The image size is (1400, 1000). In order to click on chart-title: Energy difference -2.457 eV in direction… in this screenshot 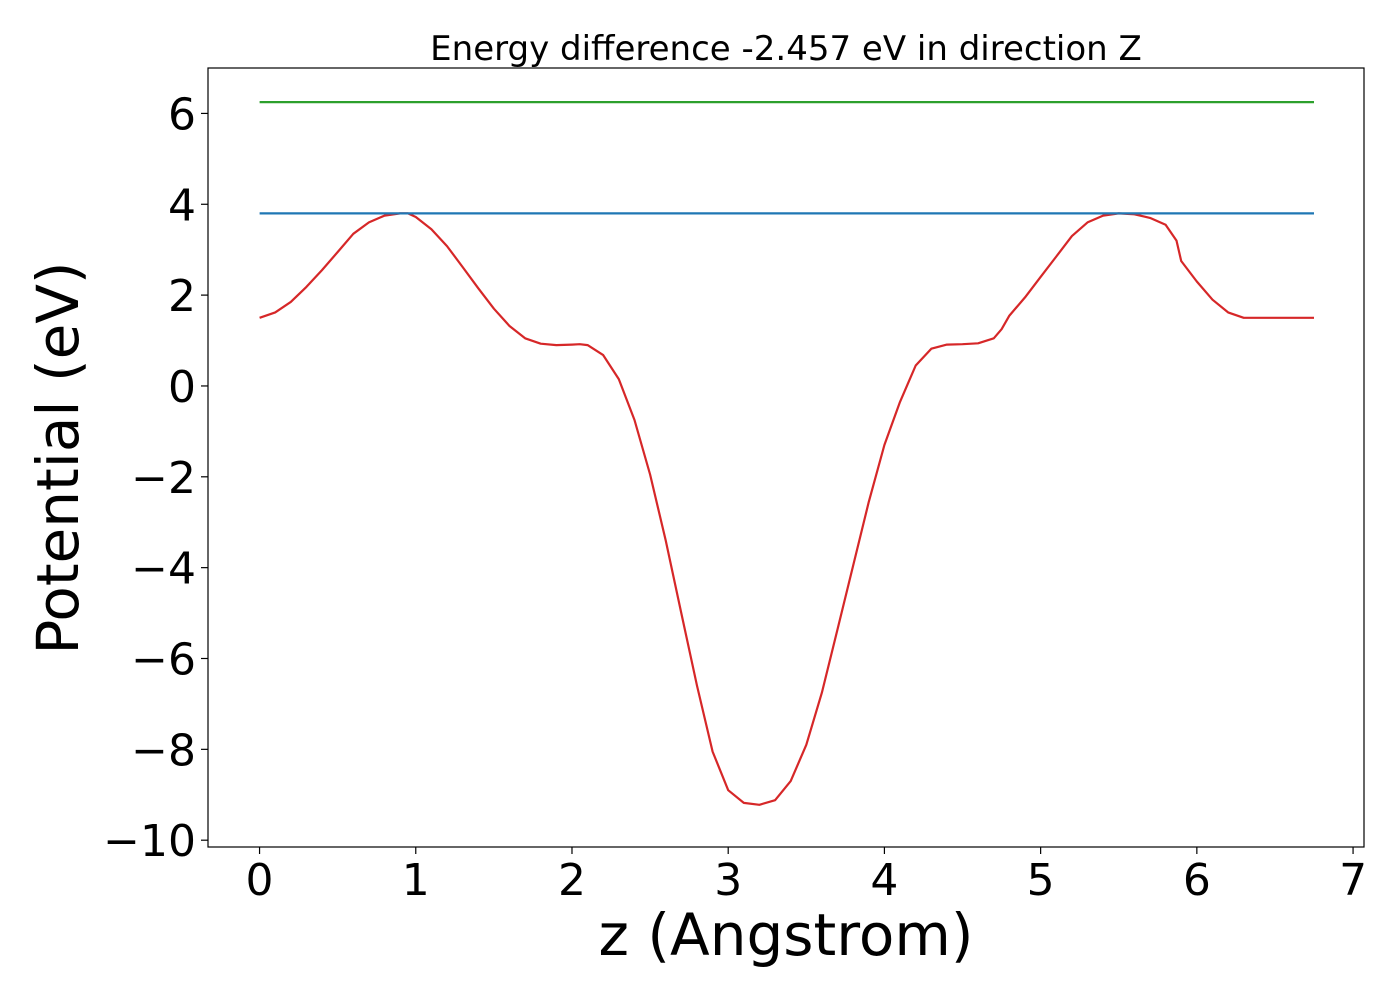, I will do `click(786, 49)`.